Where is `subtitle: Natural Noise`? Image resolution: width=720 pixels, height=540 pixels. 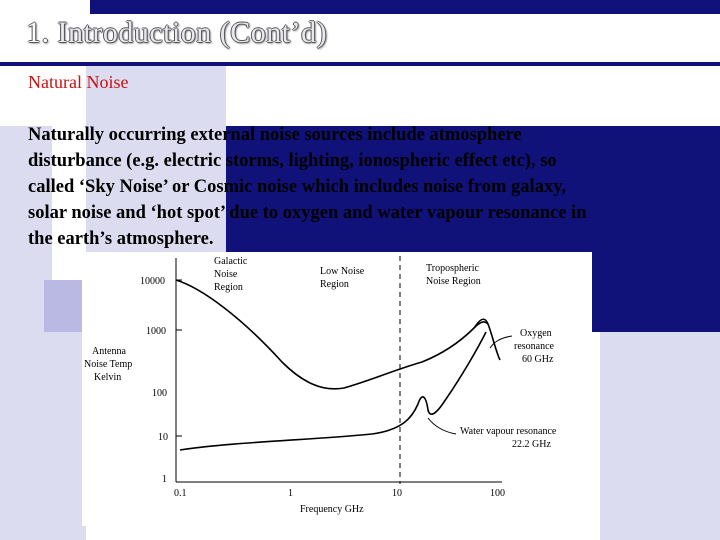 subtitle: Natural Noise is located at coordinates (78, 82).